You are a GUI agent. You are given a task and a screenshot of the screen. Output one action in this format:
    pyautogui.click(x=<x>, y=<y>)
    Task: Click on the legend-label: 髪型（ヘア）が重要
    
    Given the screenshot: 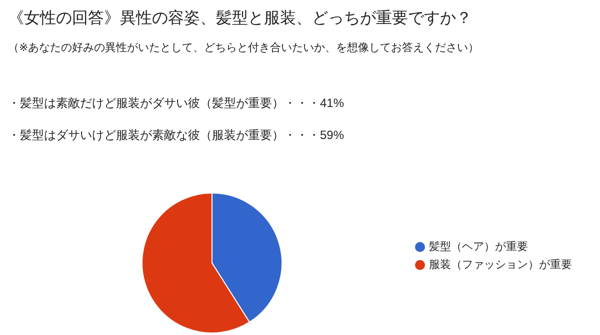 What is the action you would take?
    pyautogui.click(x=478, y=247)
    